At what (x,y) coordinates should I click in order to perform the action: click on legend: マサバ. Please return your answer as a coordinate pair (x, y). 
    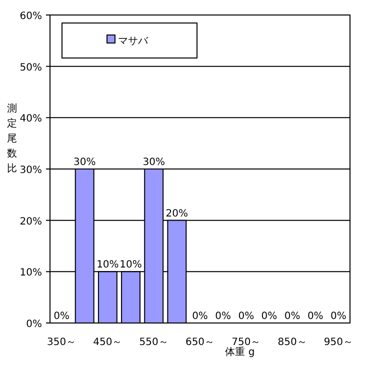
    Looking at the image, I should click on (130, 40).